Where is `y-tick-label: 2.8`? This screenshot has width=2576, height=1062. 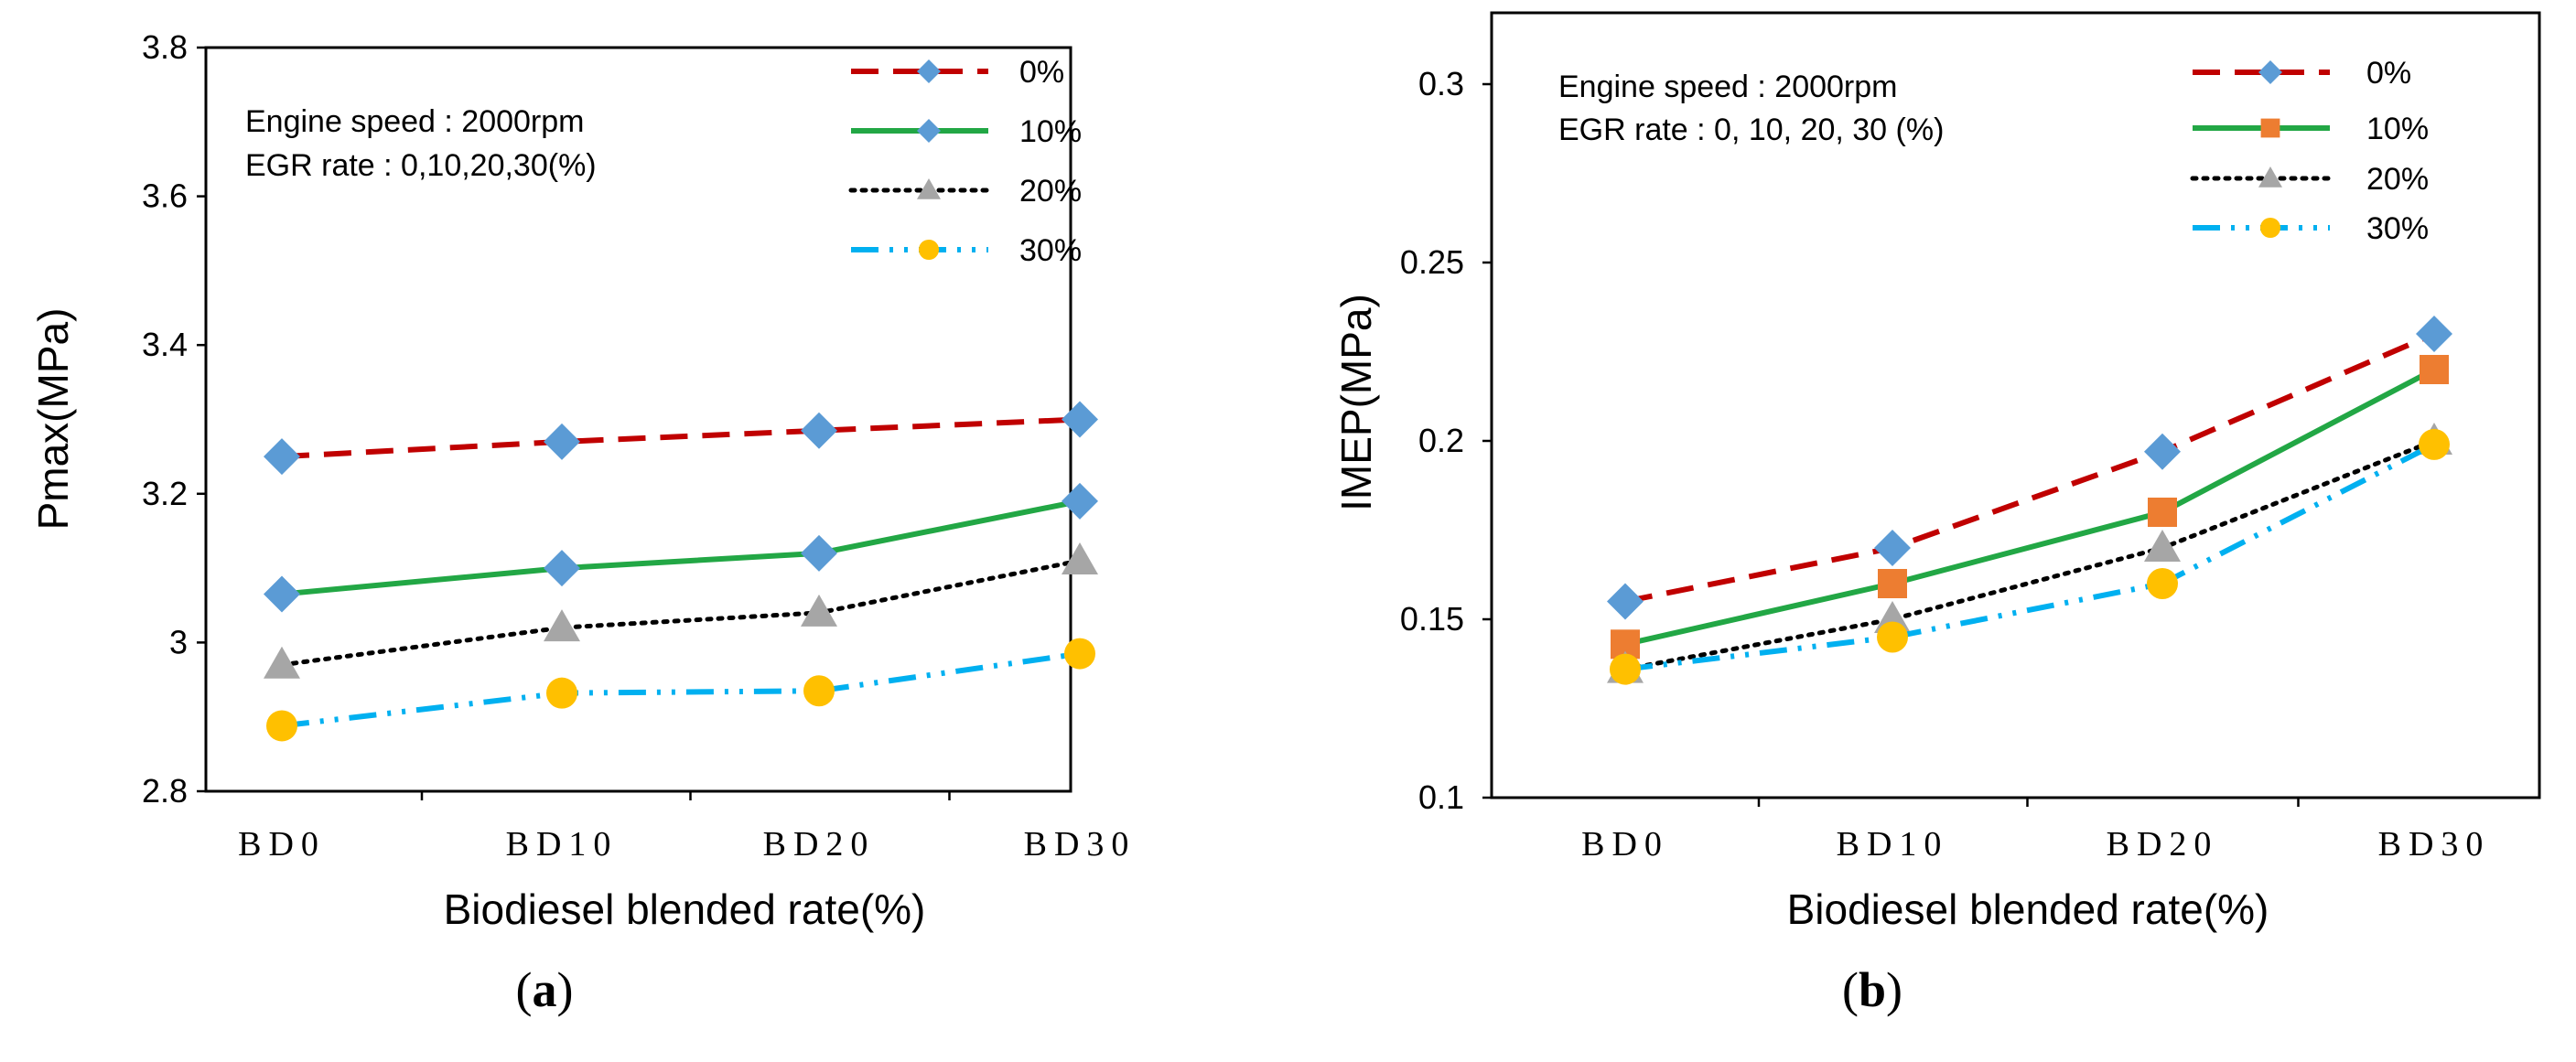 y-tick-label: 2.8 is located at coordinates (165, 791).